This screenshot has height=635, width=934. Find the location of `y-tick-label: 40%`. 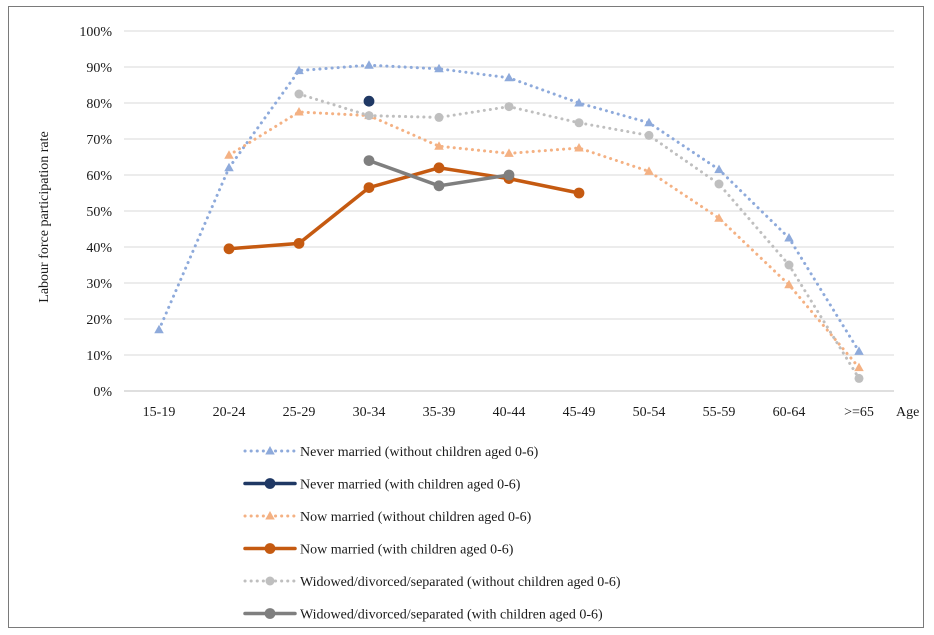

y-tick-label: 40% is located at coordinates (99, 248).